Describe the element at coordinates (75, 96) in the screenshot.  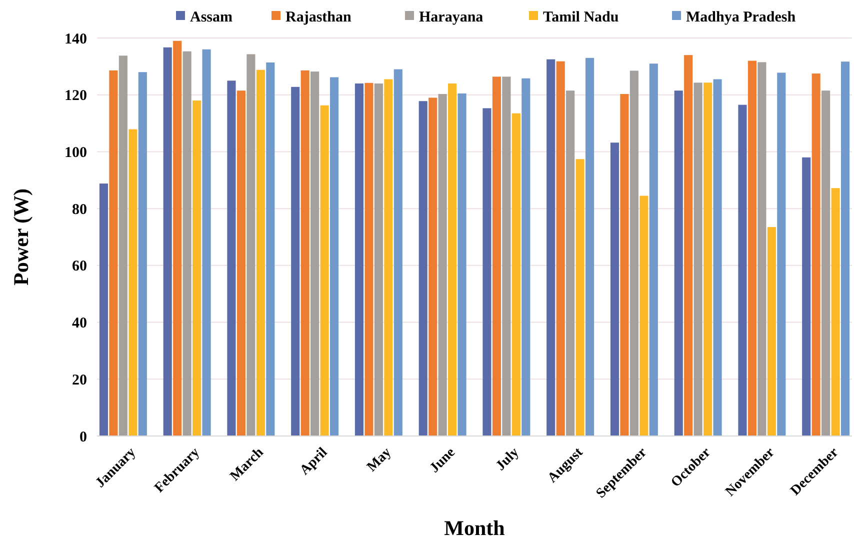
I see `y-tick-label: 120` at that location.